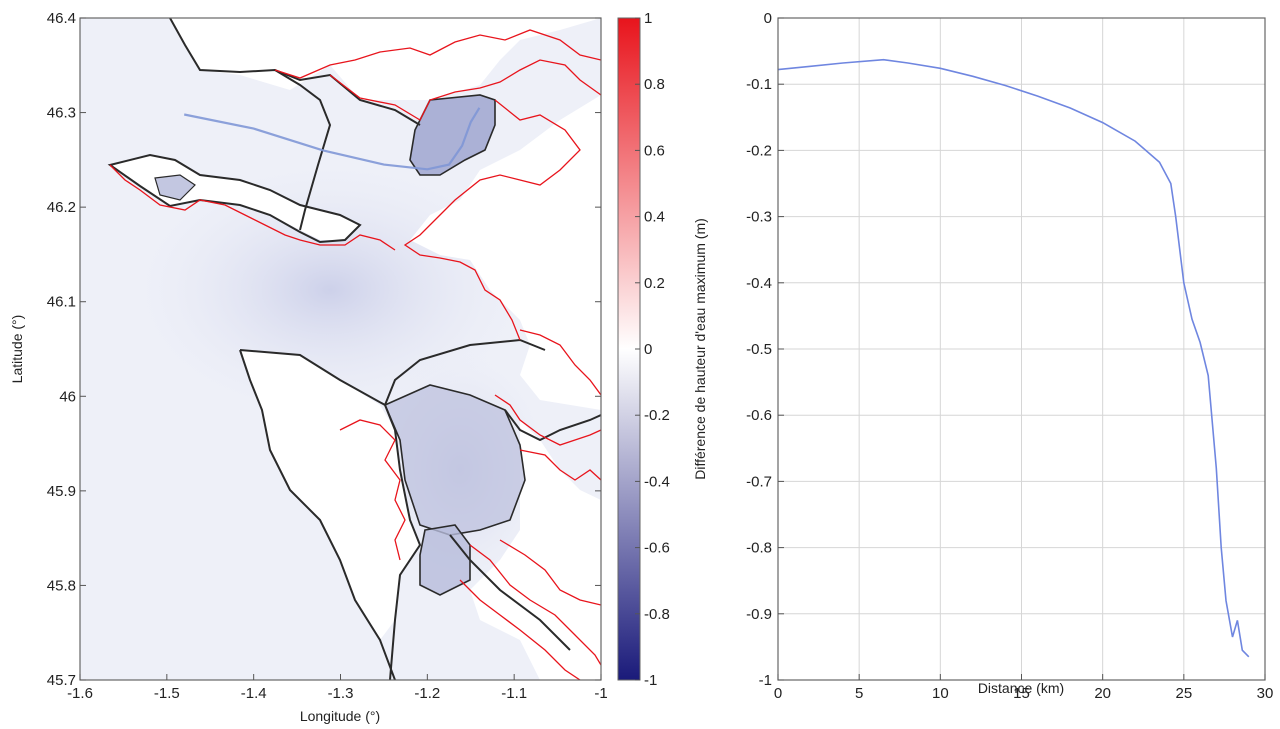 This screenshot has height=729, width=1280. I want to click on map-y-tick-label: 46.4, so click(61, 18).